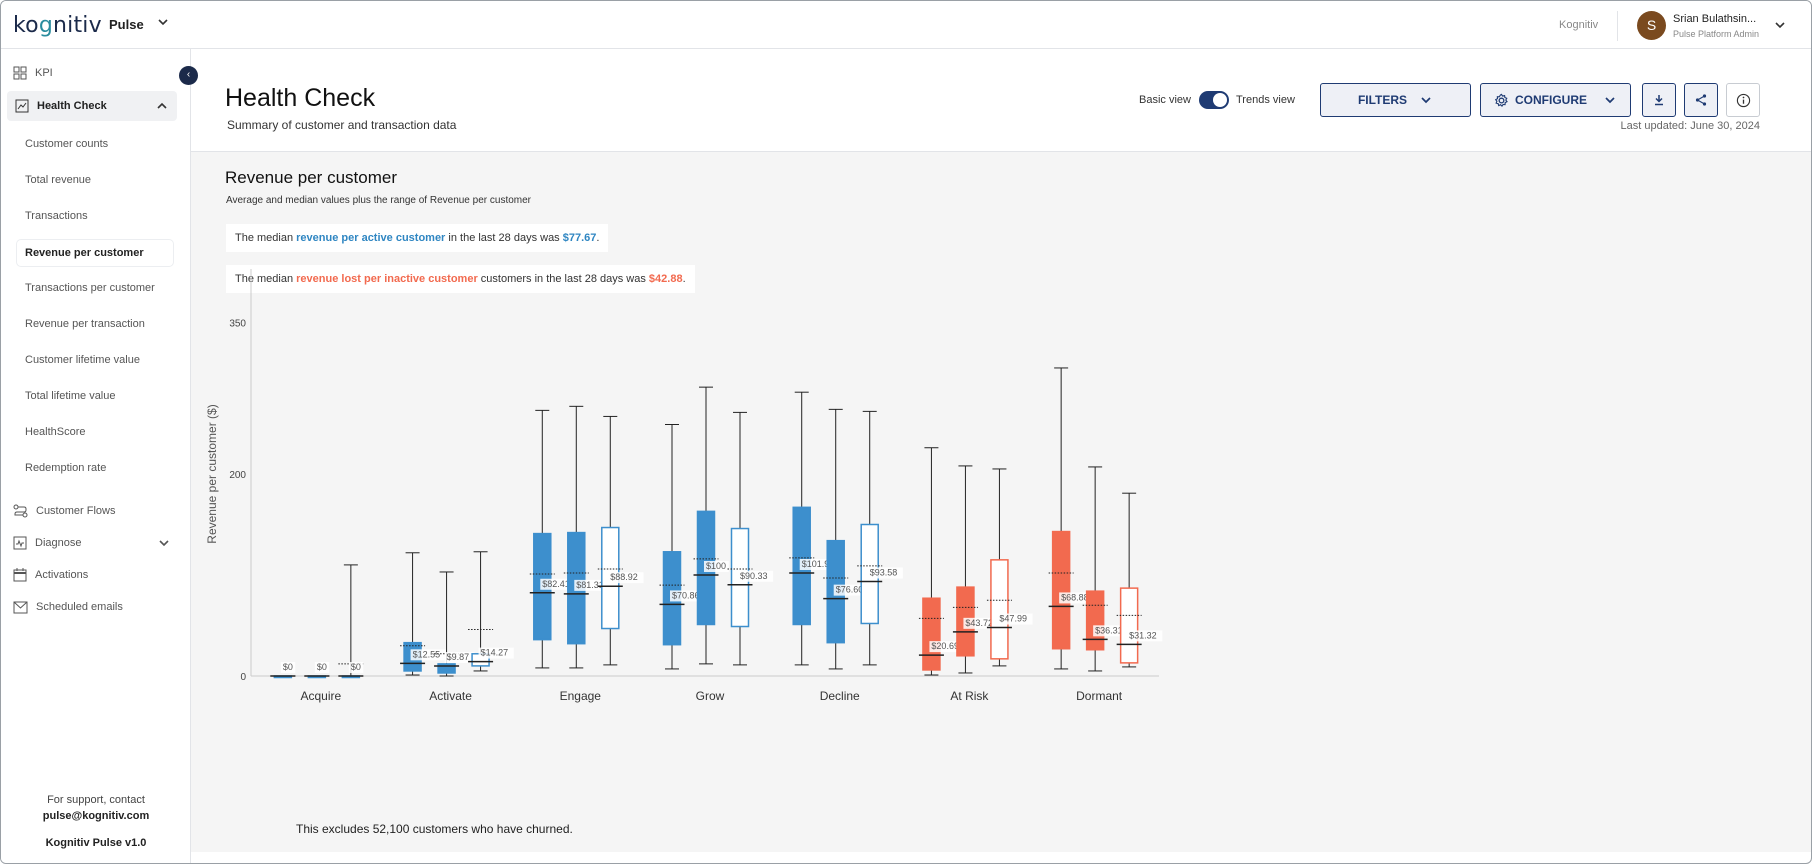 The width and height of the screenshot is (1812, 864). Describe the element at coordinates (55, 432) in the screenshot. I see `sidebar-sub-healthscore: HealthScore` at that location.